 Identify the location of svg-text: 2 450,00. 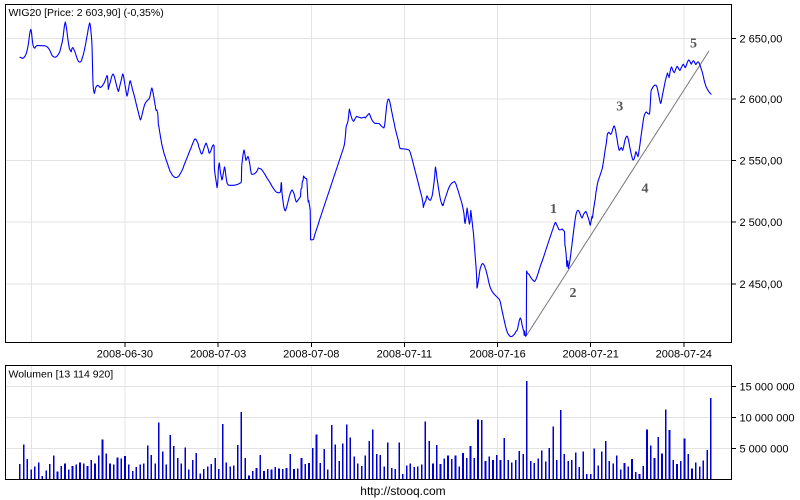
(761, 285).